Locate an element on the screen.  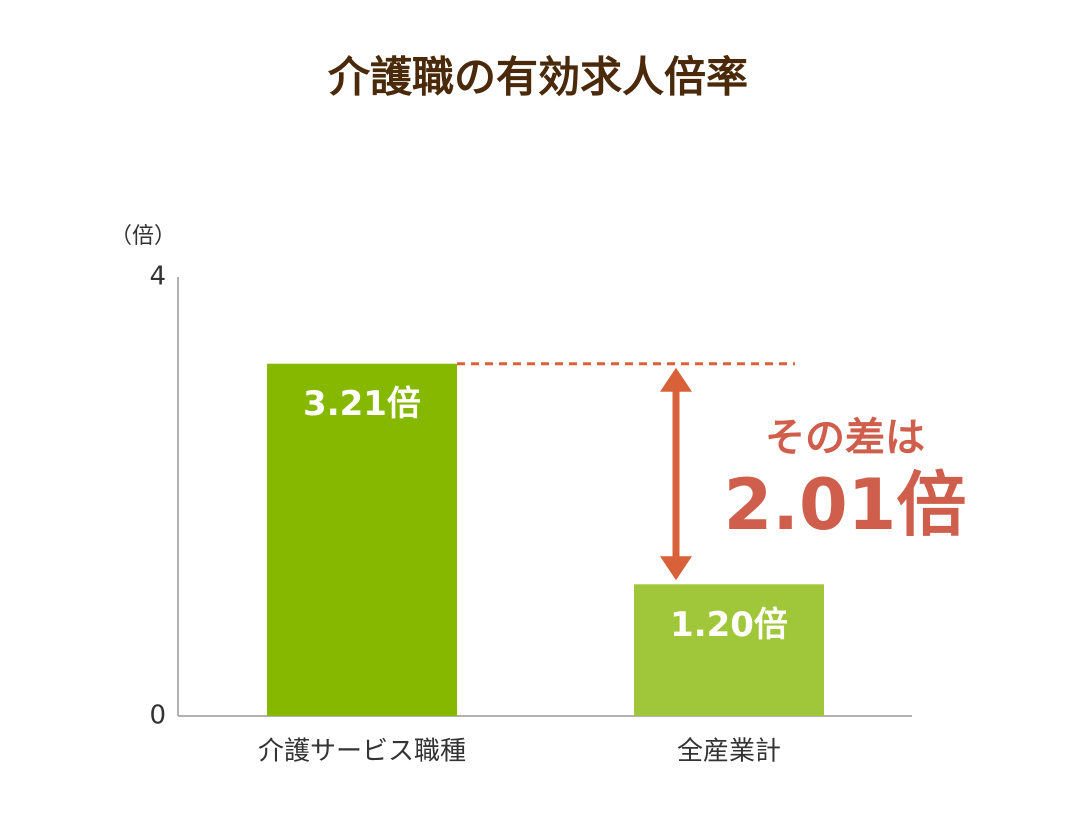
y-axis-label: （倍） is located at coordinates (143, 236).